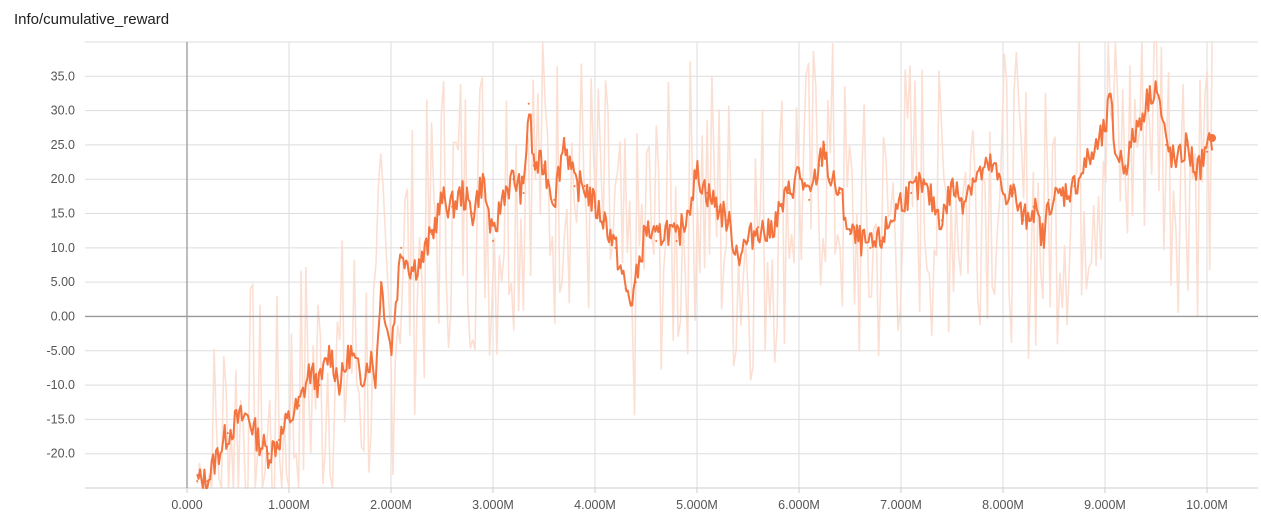 This screenshot has width=1261, height=516. Describe the element at coordinates (493, 505) in the screenshot. I see `x-tick-label: 3.000M` at that location.